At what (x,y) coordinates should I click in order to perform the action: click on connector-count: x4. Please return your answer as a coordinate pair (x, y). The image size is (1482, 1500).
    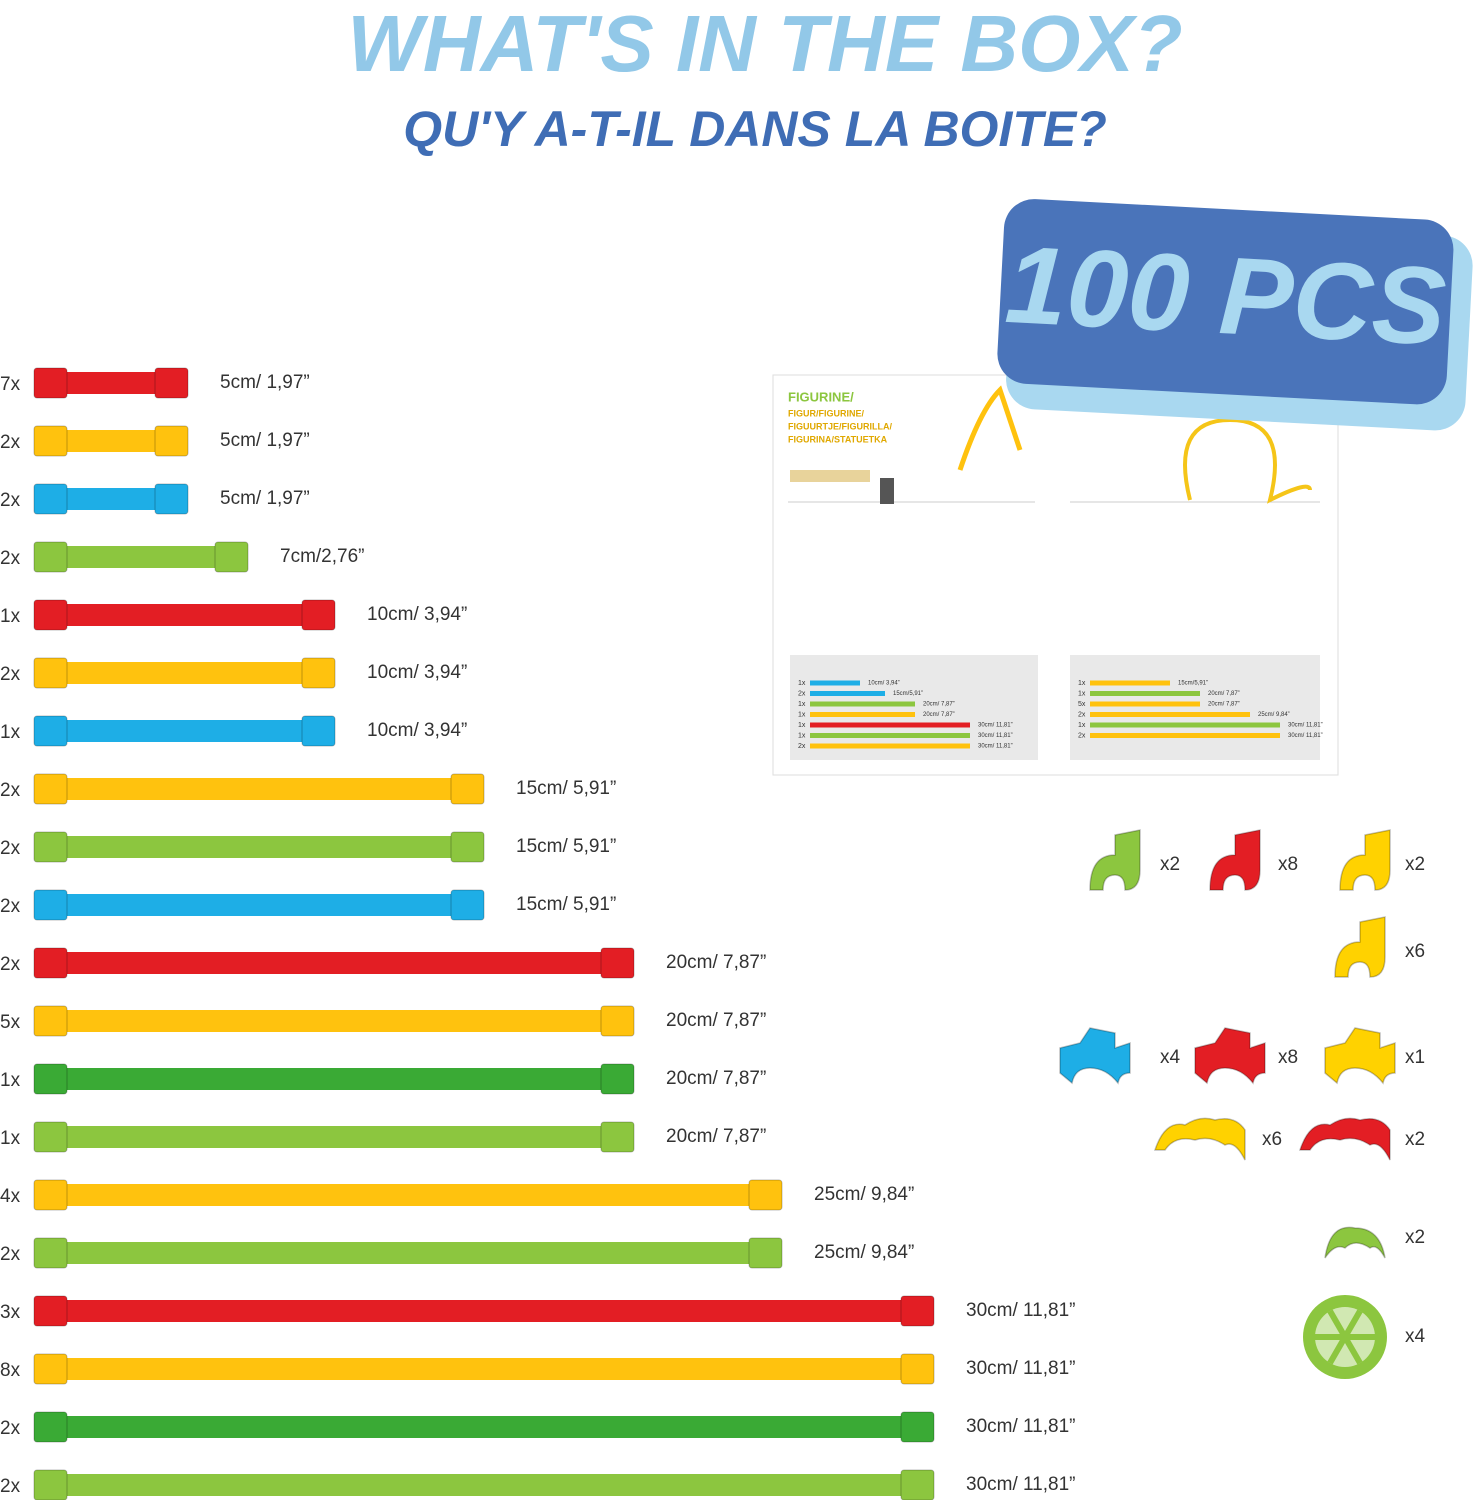
    Looking at the image, I should click on (1415, 1336).